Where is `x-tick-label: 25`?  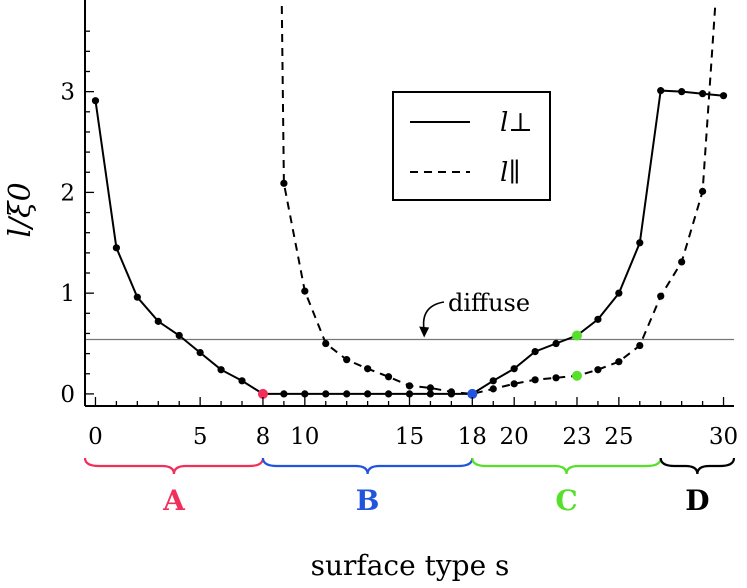
x-tick-label: 25 is located at coordinates (618, 437).